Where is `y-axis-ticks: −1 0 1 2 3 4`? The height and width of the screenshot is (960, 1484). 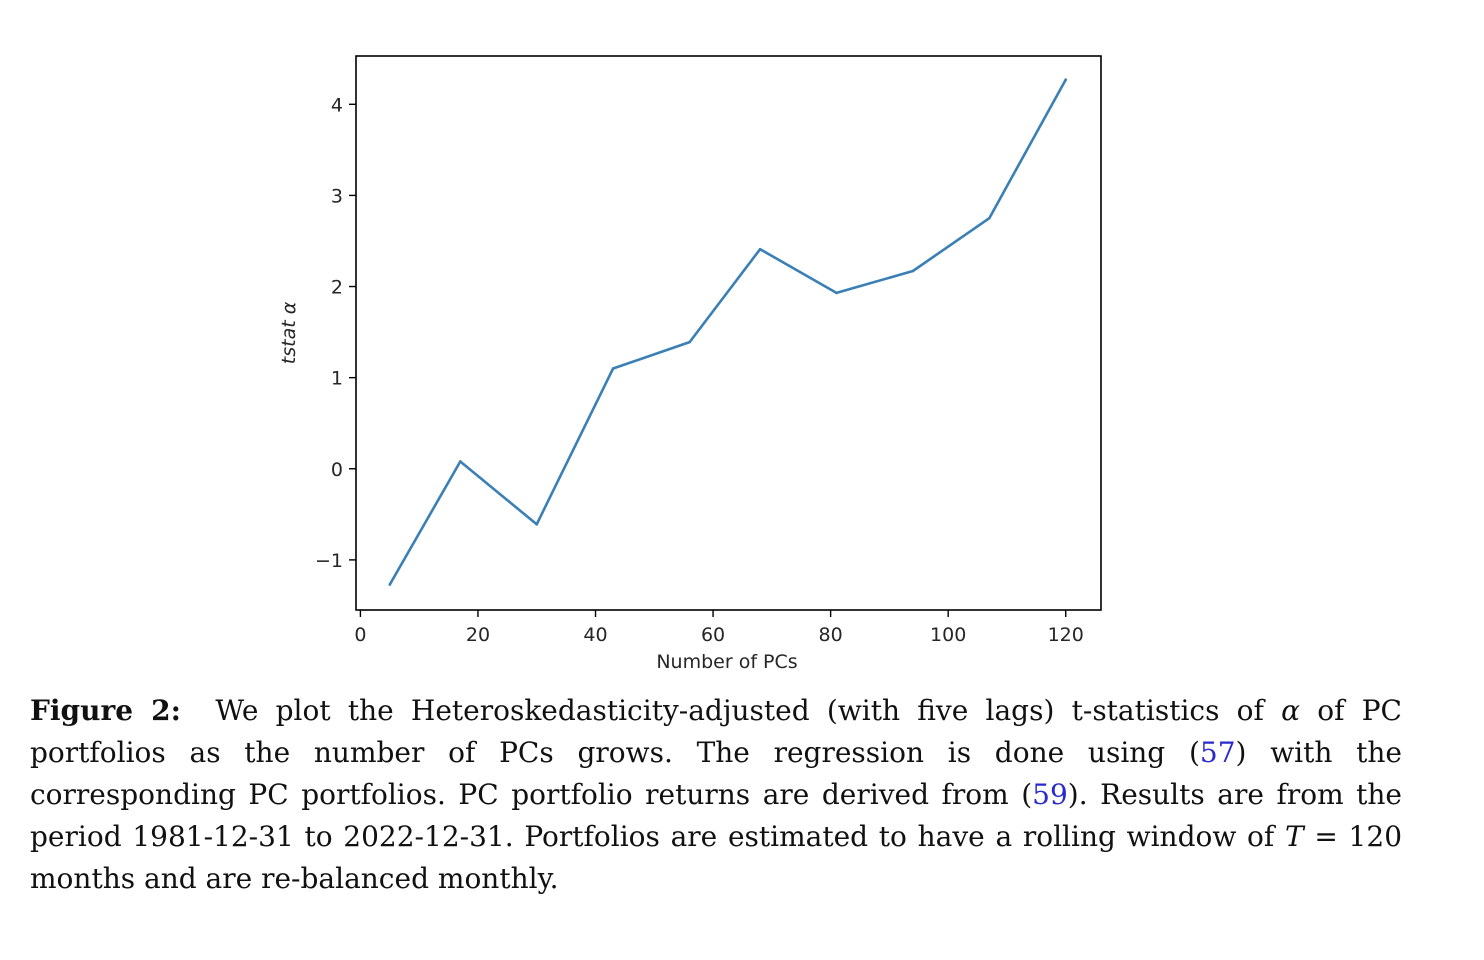 y-axis-ticks: −1 0 1 2 3 4 is located at coordinates (335, 333).